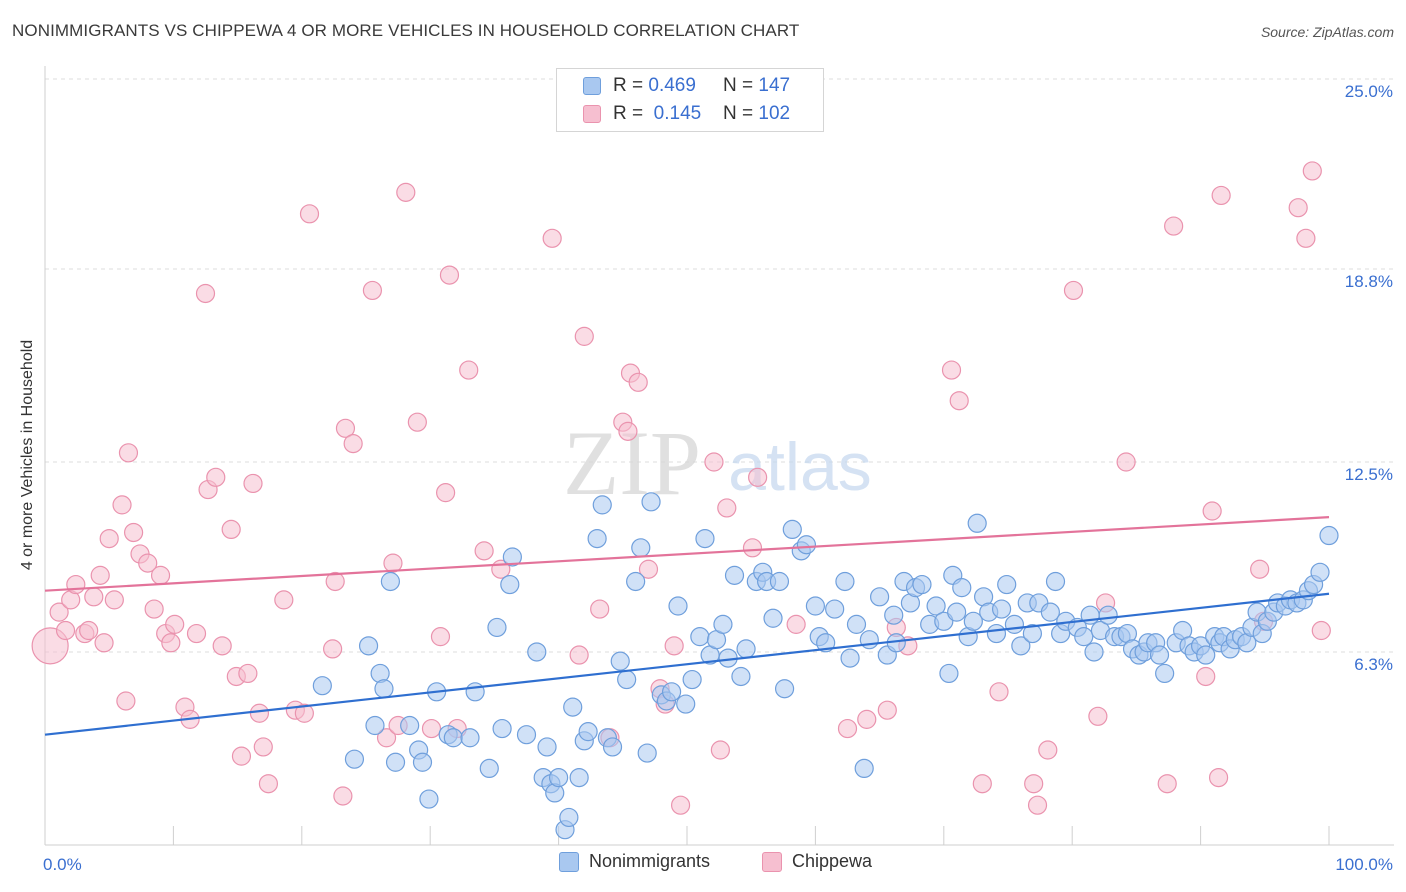 The image size is (1406, 892). What do you see at coordinates (738, 85) in the screenshot?
I see `n-label: N =` at bounding box center [738, 85].